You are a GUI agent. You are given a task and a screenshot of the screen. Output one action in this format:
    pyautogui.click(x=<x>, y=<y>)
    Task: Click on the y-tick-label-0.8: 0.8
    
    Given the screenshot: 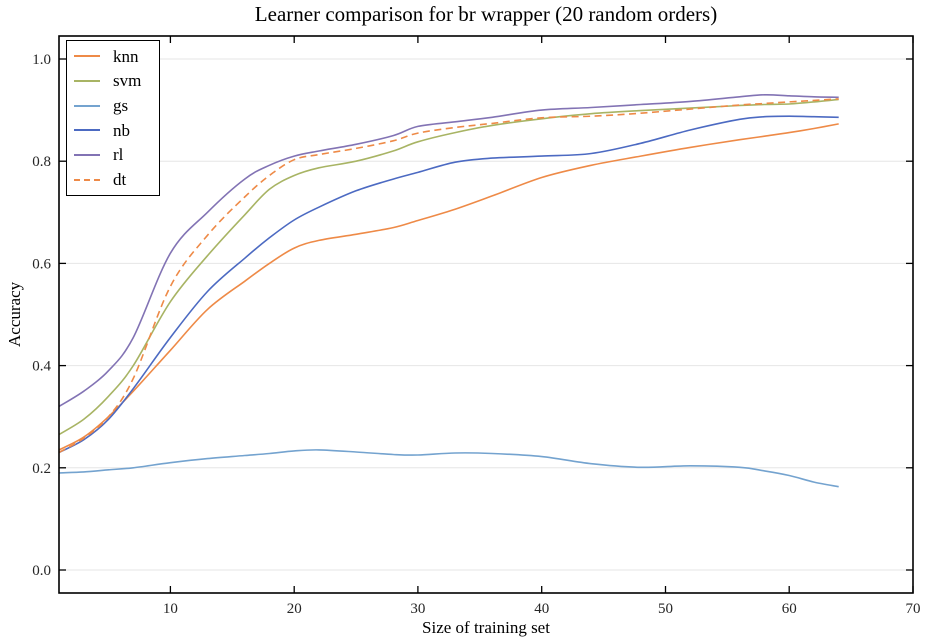 What is the action you would take?
    pyautogui.click(x=41, y=162)
    